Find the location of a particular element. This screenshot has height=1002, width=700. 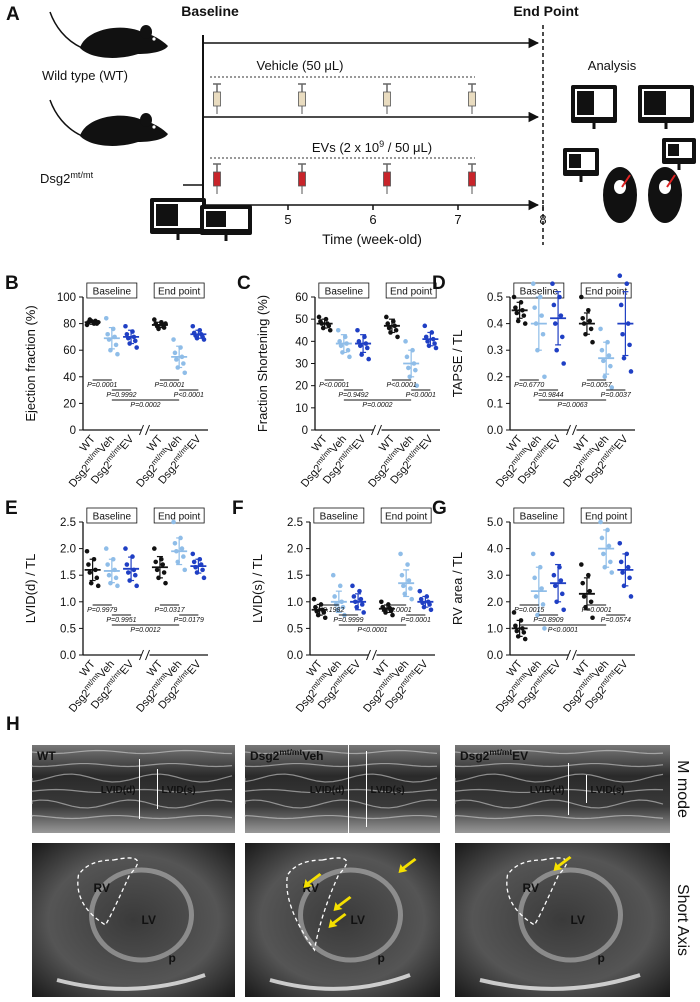

y-tick-label: 2.0 is located at coordinates (295, 550).